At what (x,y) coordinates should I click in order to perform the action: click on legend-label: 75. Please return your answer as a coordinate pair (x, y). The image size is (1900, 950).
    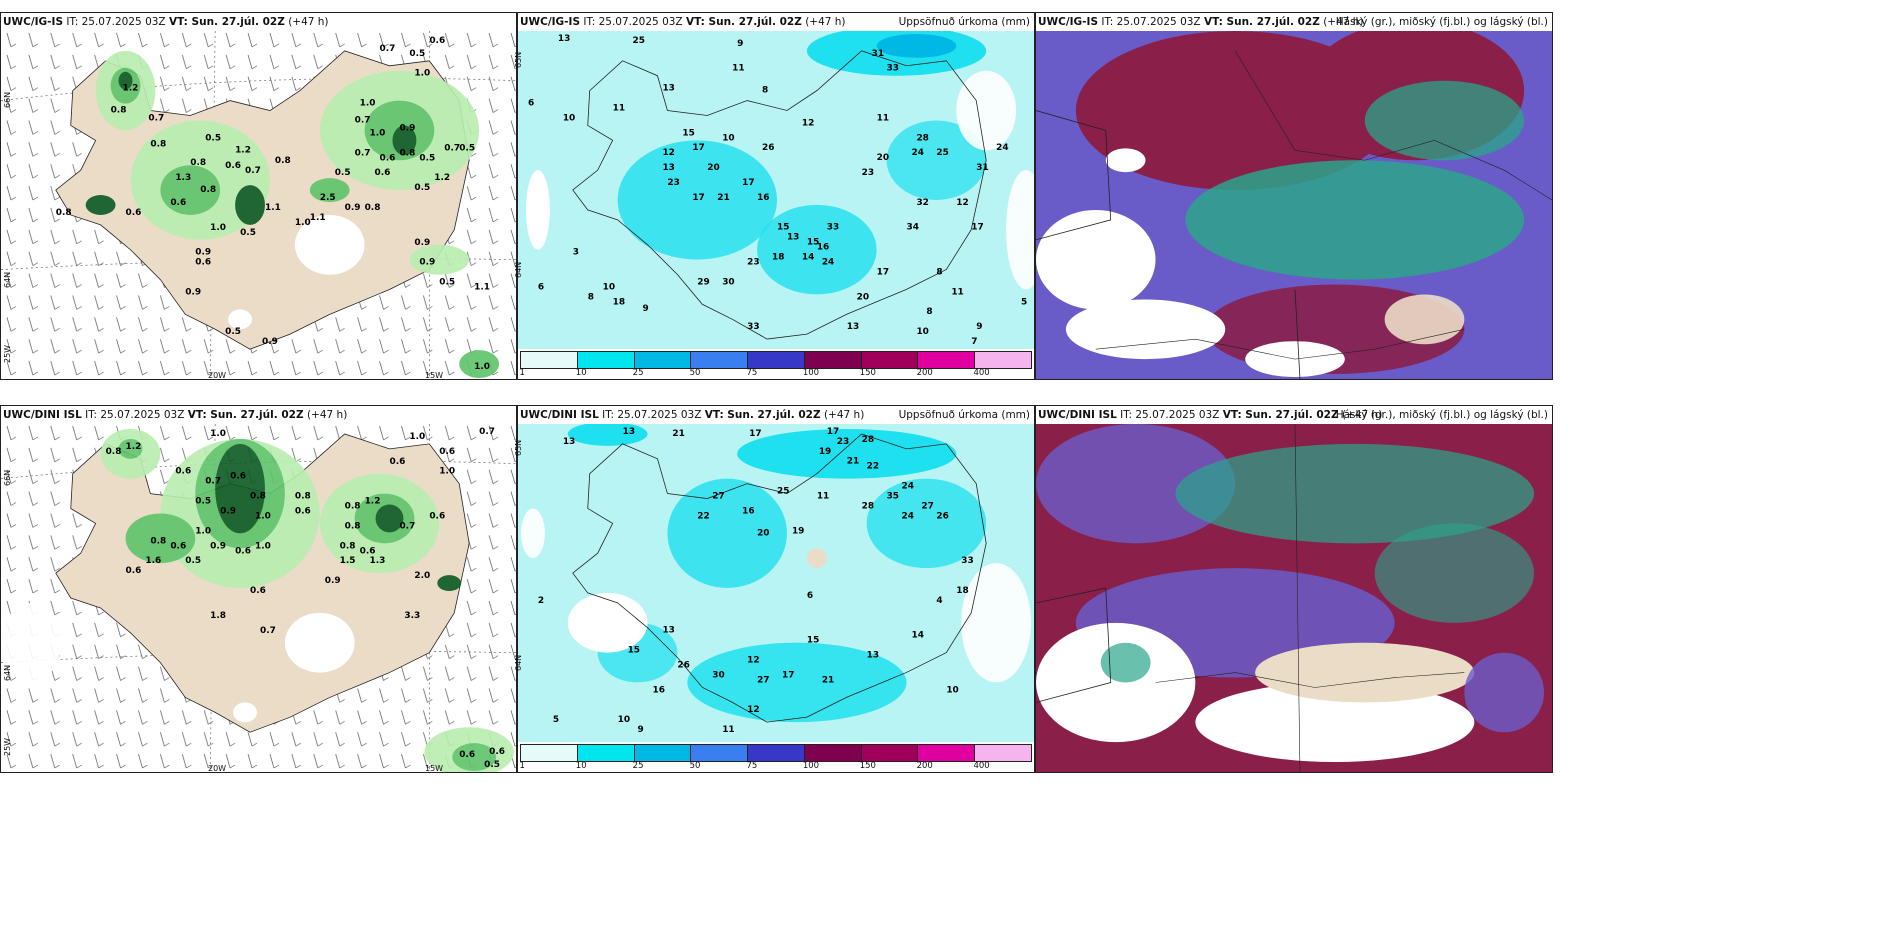
    Looking at the image, I should click on (752, 373).